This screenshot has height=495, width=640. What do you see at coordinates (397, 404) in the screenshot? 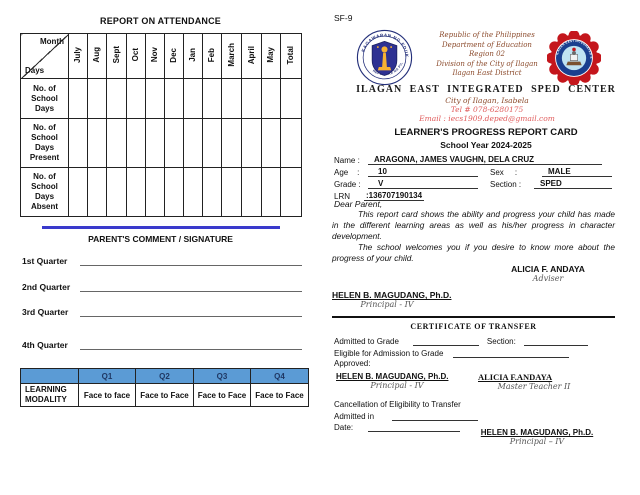
I see `cancellation-label: Cancellation of Eligibility to Transfer` at bounding box center [397, 404].